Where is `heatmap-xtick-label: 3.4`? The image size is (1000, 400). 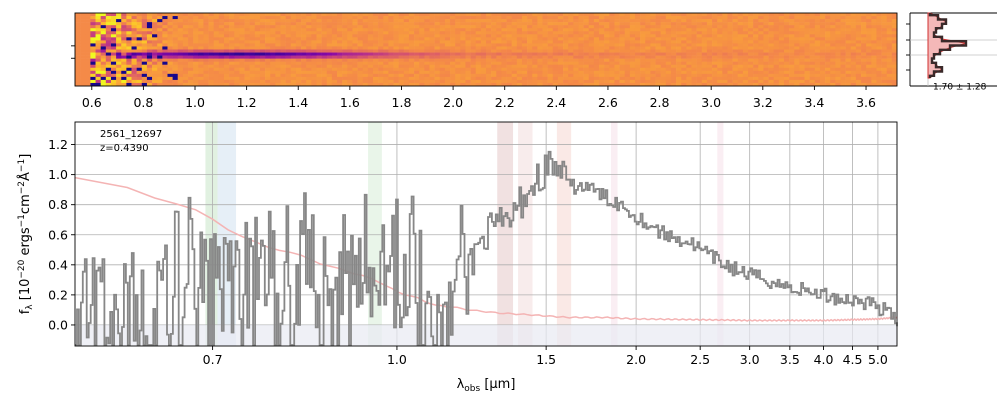 heatmap-xtick-label: 3.4 is located at coordinates (814, 102).